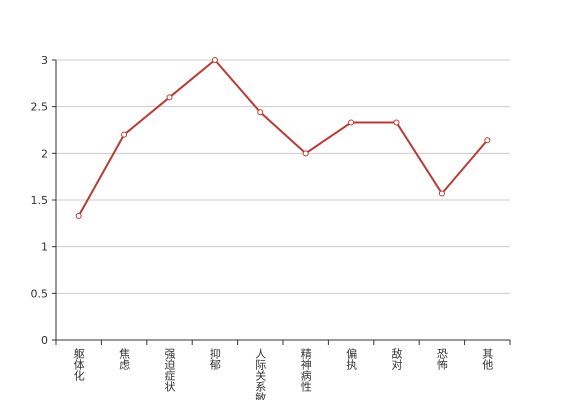  I want to click on x-tick-label: 强迫症状, so click(169, 370).